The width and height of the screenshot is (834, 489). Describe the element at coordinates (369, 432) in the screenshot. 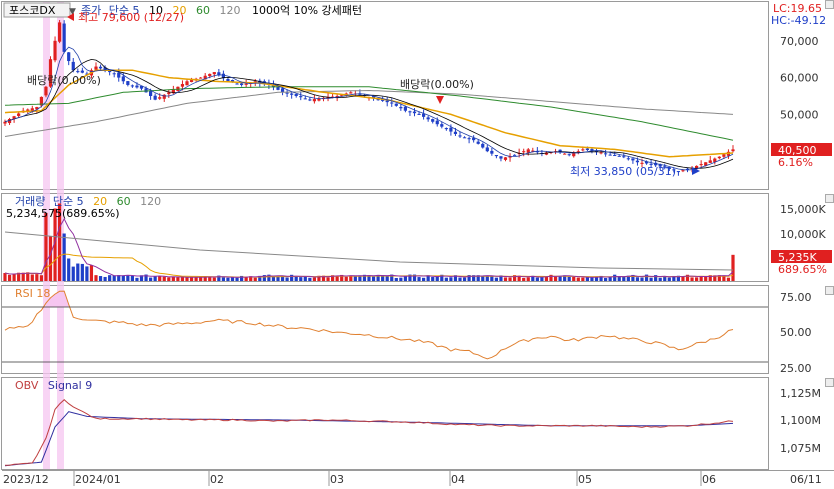

I see `obv-line` at that location.